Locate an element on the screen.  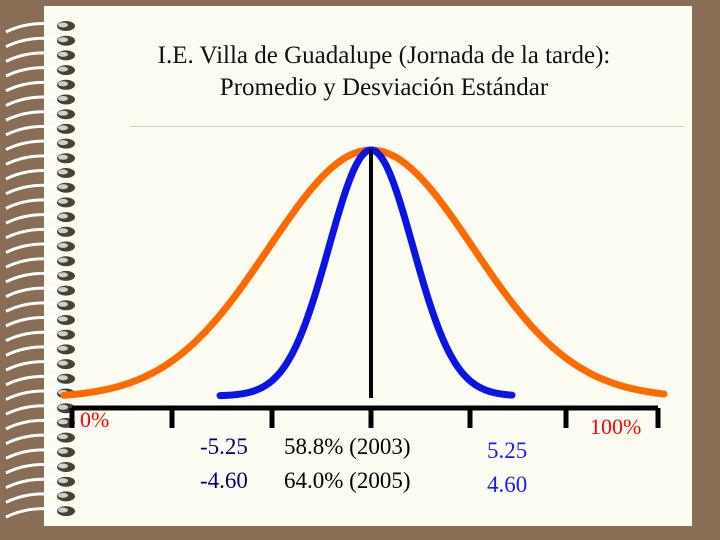
chart-title-line-2: Promedio y Desviación Estándar is located at coordinates (384, 87).